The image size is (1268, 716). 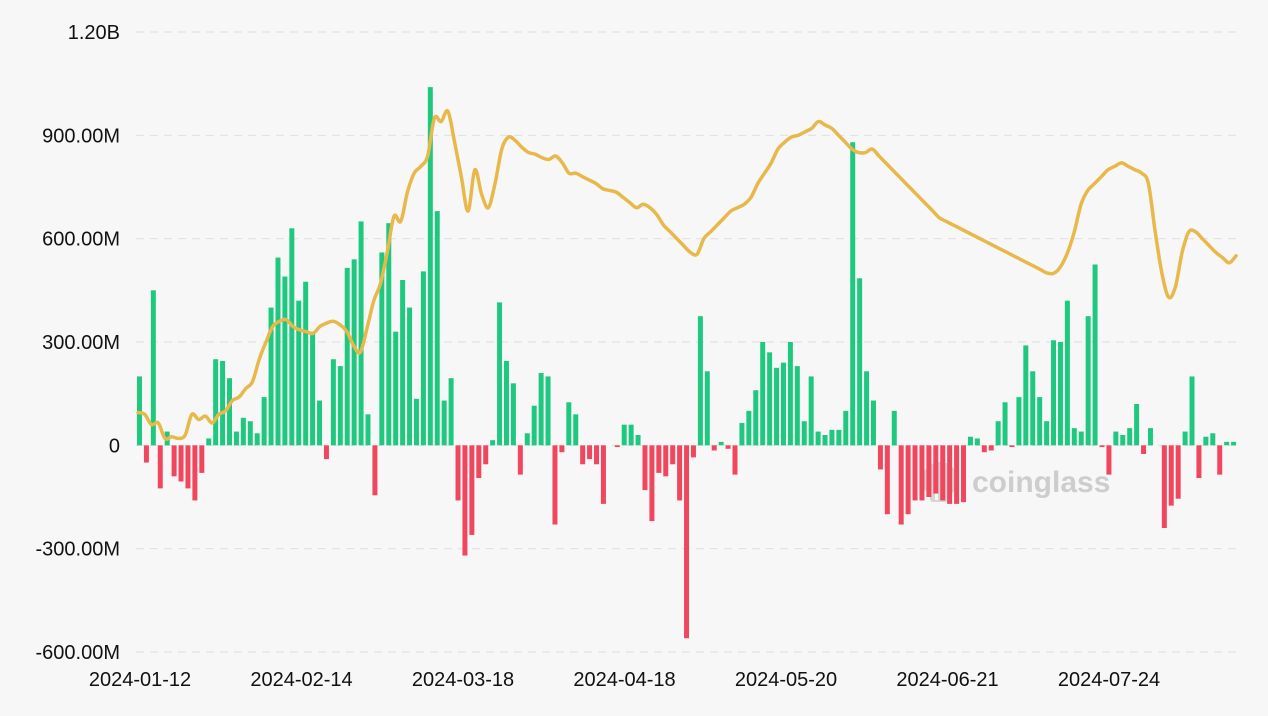 I want to click on y-tick-label: 600.00M, so click(x=81, y=240).